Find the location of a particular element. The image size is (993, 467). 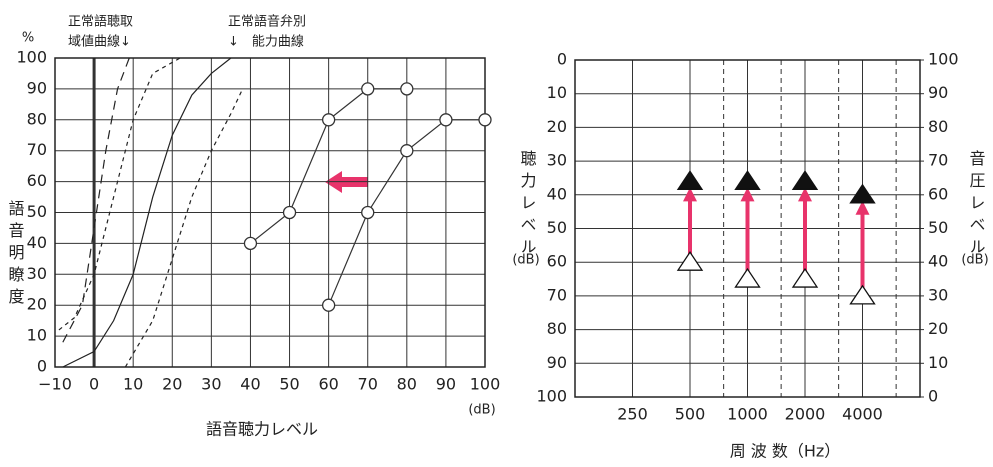

x-tick-label: 50 is located at coordinates (289, 384).